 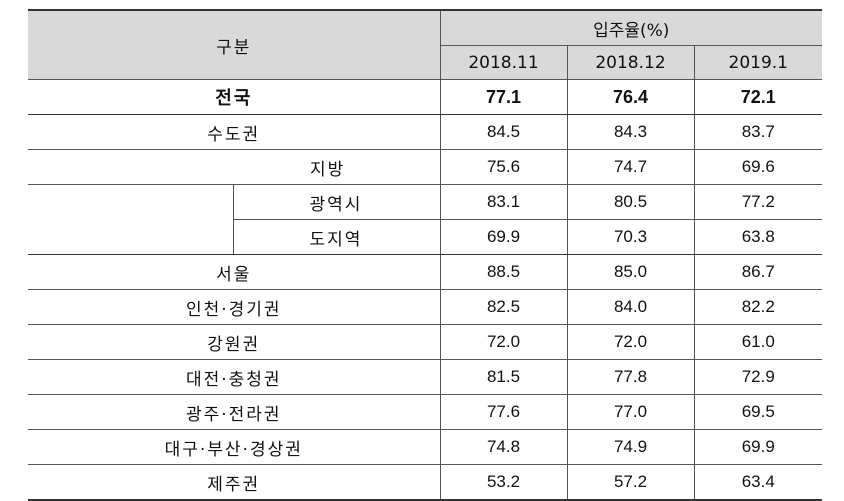 I want to click on row-label: 강원권, so click(x=234, y=342).